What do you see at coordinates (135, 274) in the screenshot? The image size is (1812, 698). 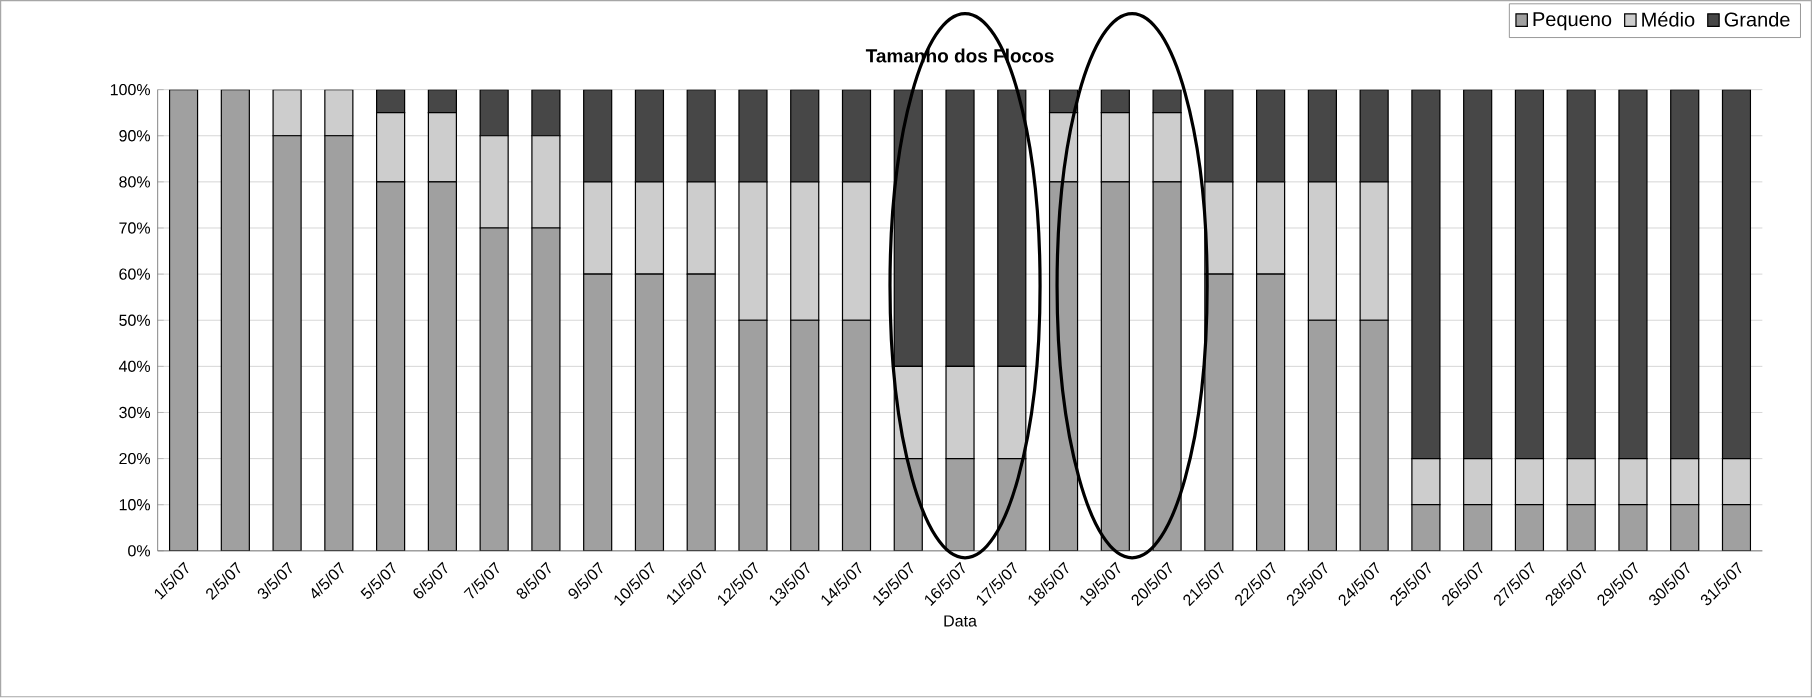 I see `y-tick-label: 60%` at bounding box center [135, 274].